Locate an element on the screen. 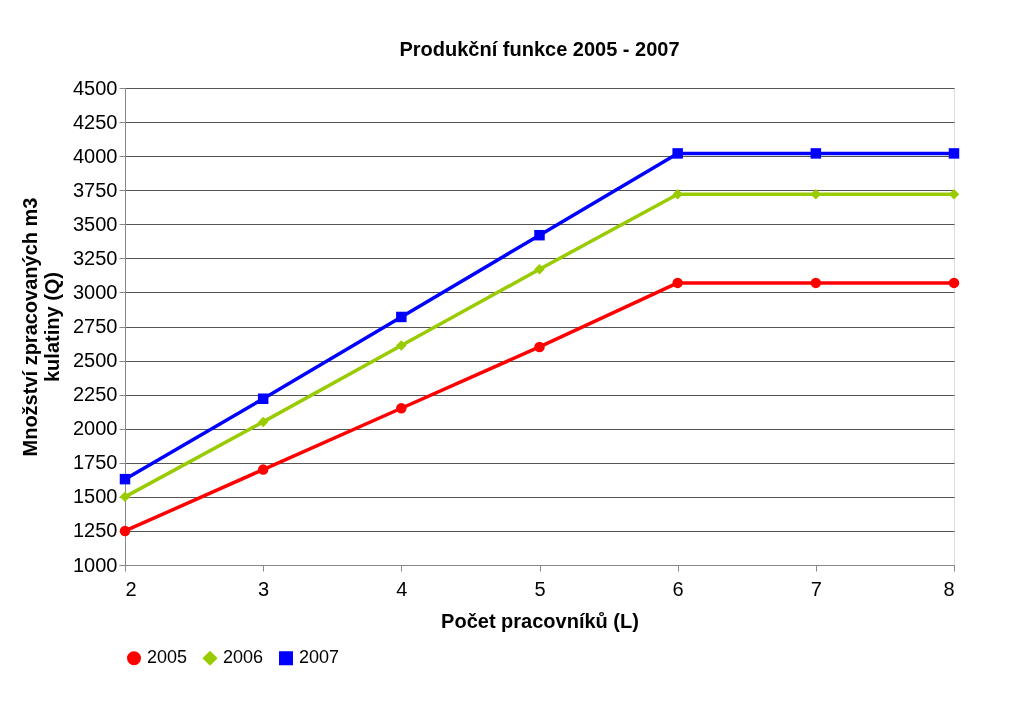 The height and width of the screenshot is (713, 1021). y-tick-label: 3500 is located at coordinates (95, 223).